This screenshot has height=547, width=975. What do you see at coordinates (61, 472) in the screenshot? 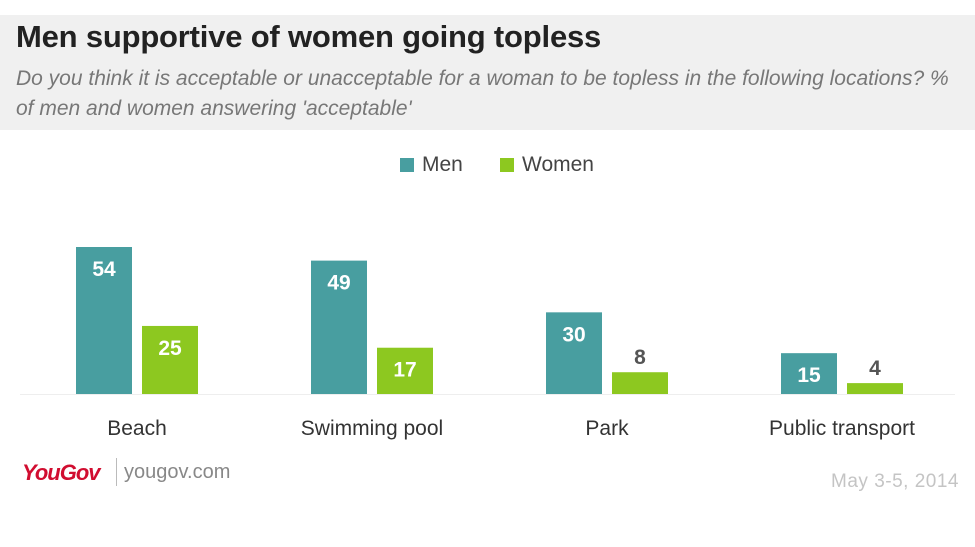
I see `yougov-logo: YouGov` at bounding box center [61, 472].